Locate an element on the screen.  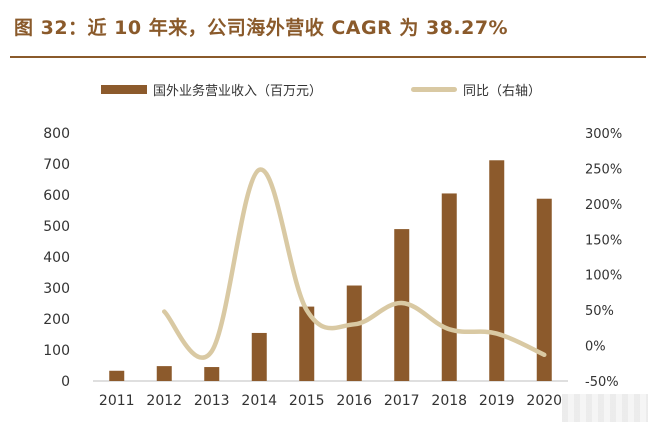
y-left-tick-label: 100 is located at coordinates (56, 351).